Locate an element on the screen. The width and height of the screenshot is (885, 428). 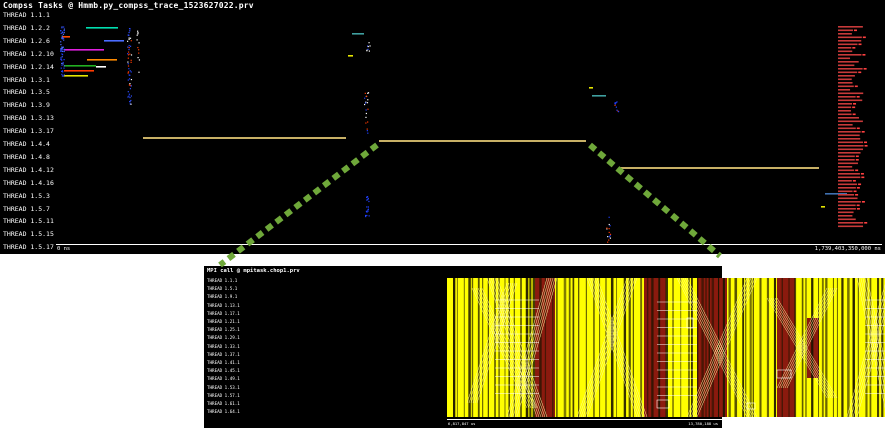
thread-label: THREAD 1.4.16 is located at coordinates (28, 182).